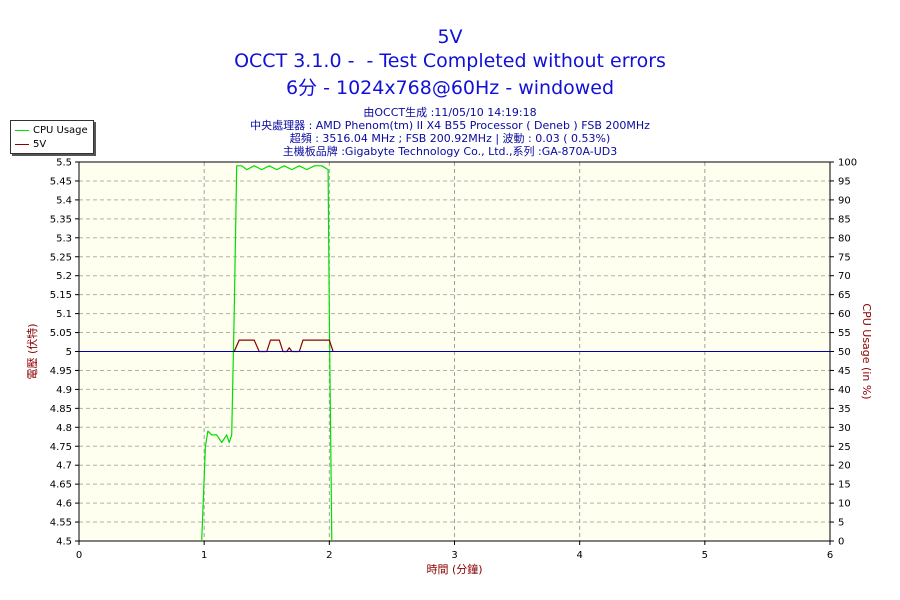 This screenshot has width=900, height=600. Describe the element at coordinates (64, 314) in the screenshot. I see `y-tick-label: 5.1` at that location.